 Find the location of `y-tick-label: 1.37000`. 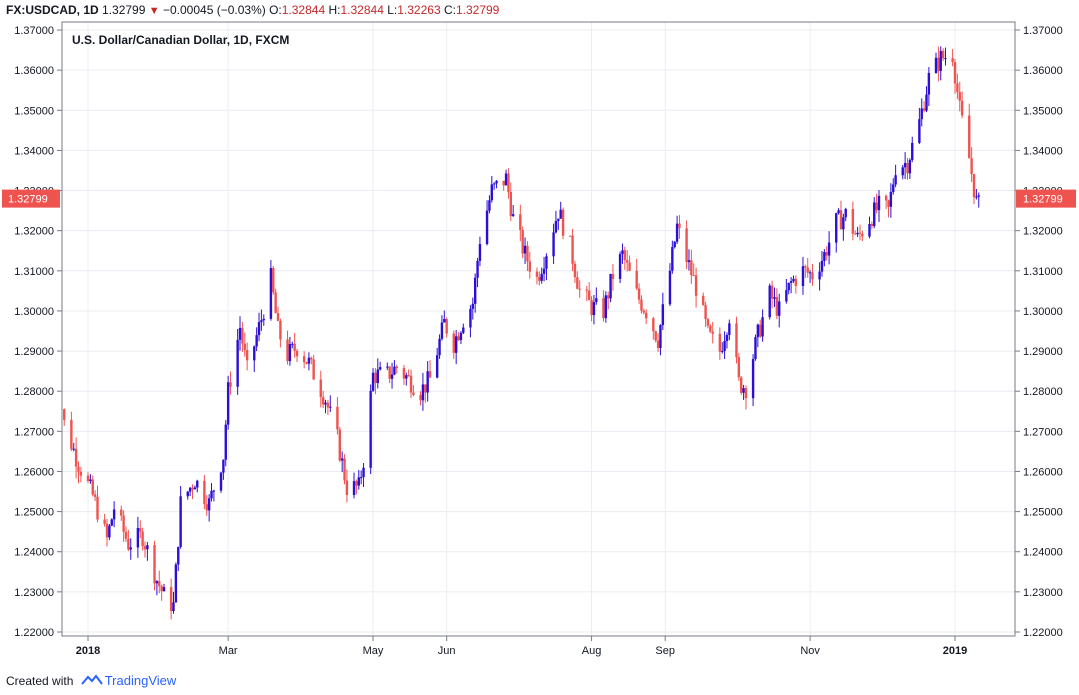

y-tick-label: 1.37000 is located at coordinates (34, 31).